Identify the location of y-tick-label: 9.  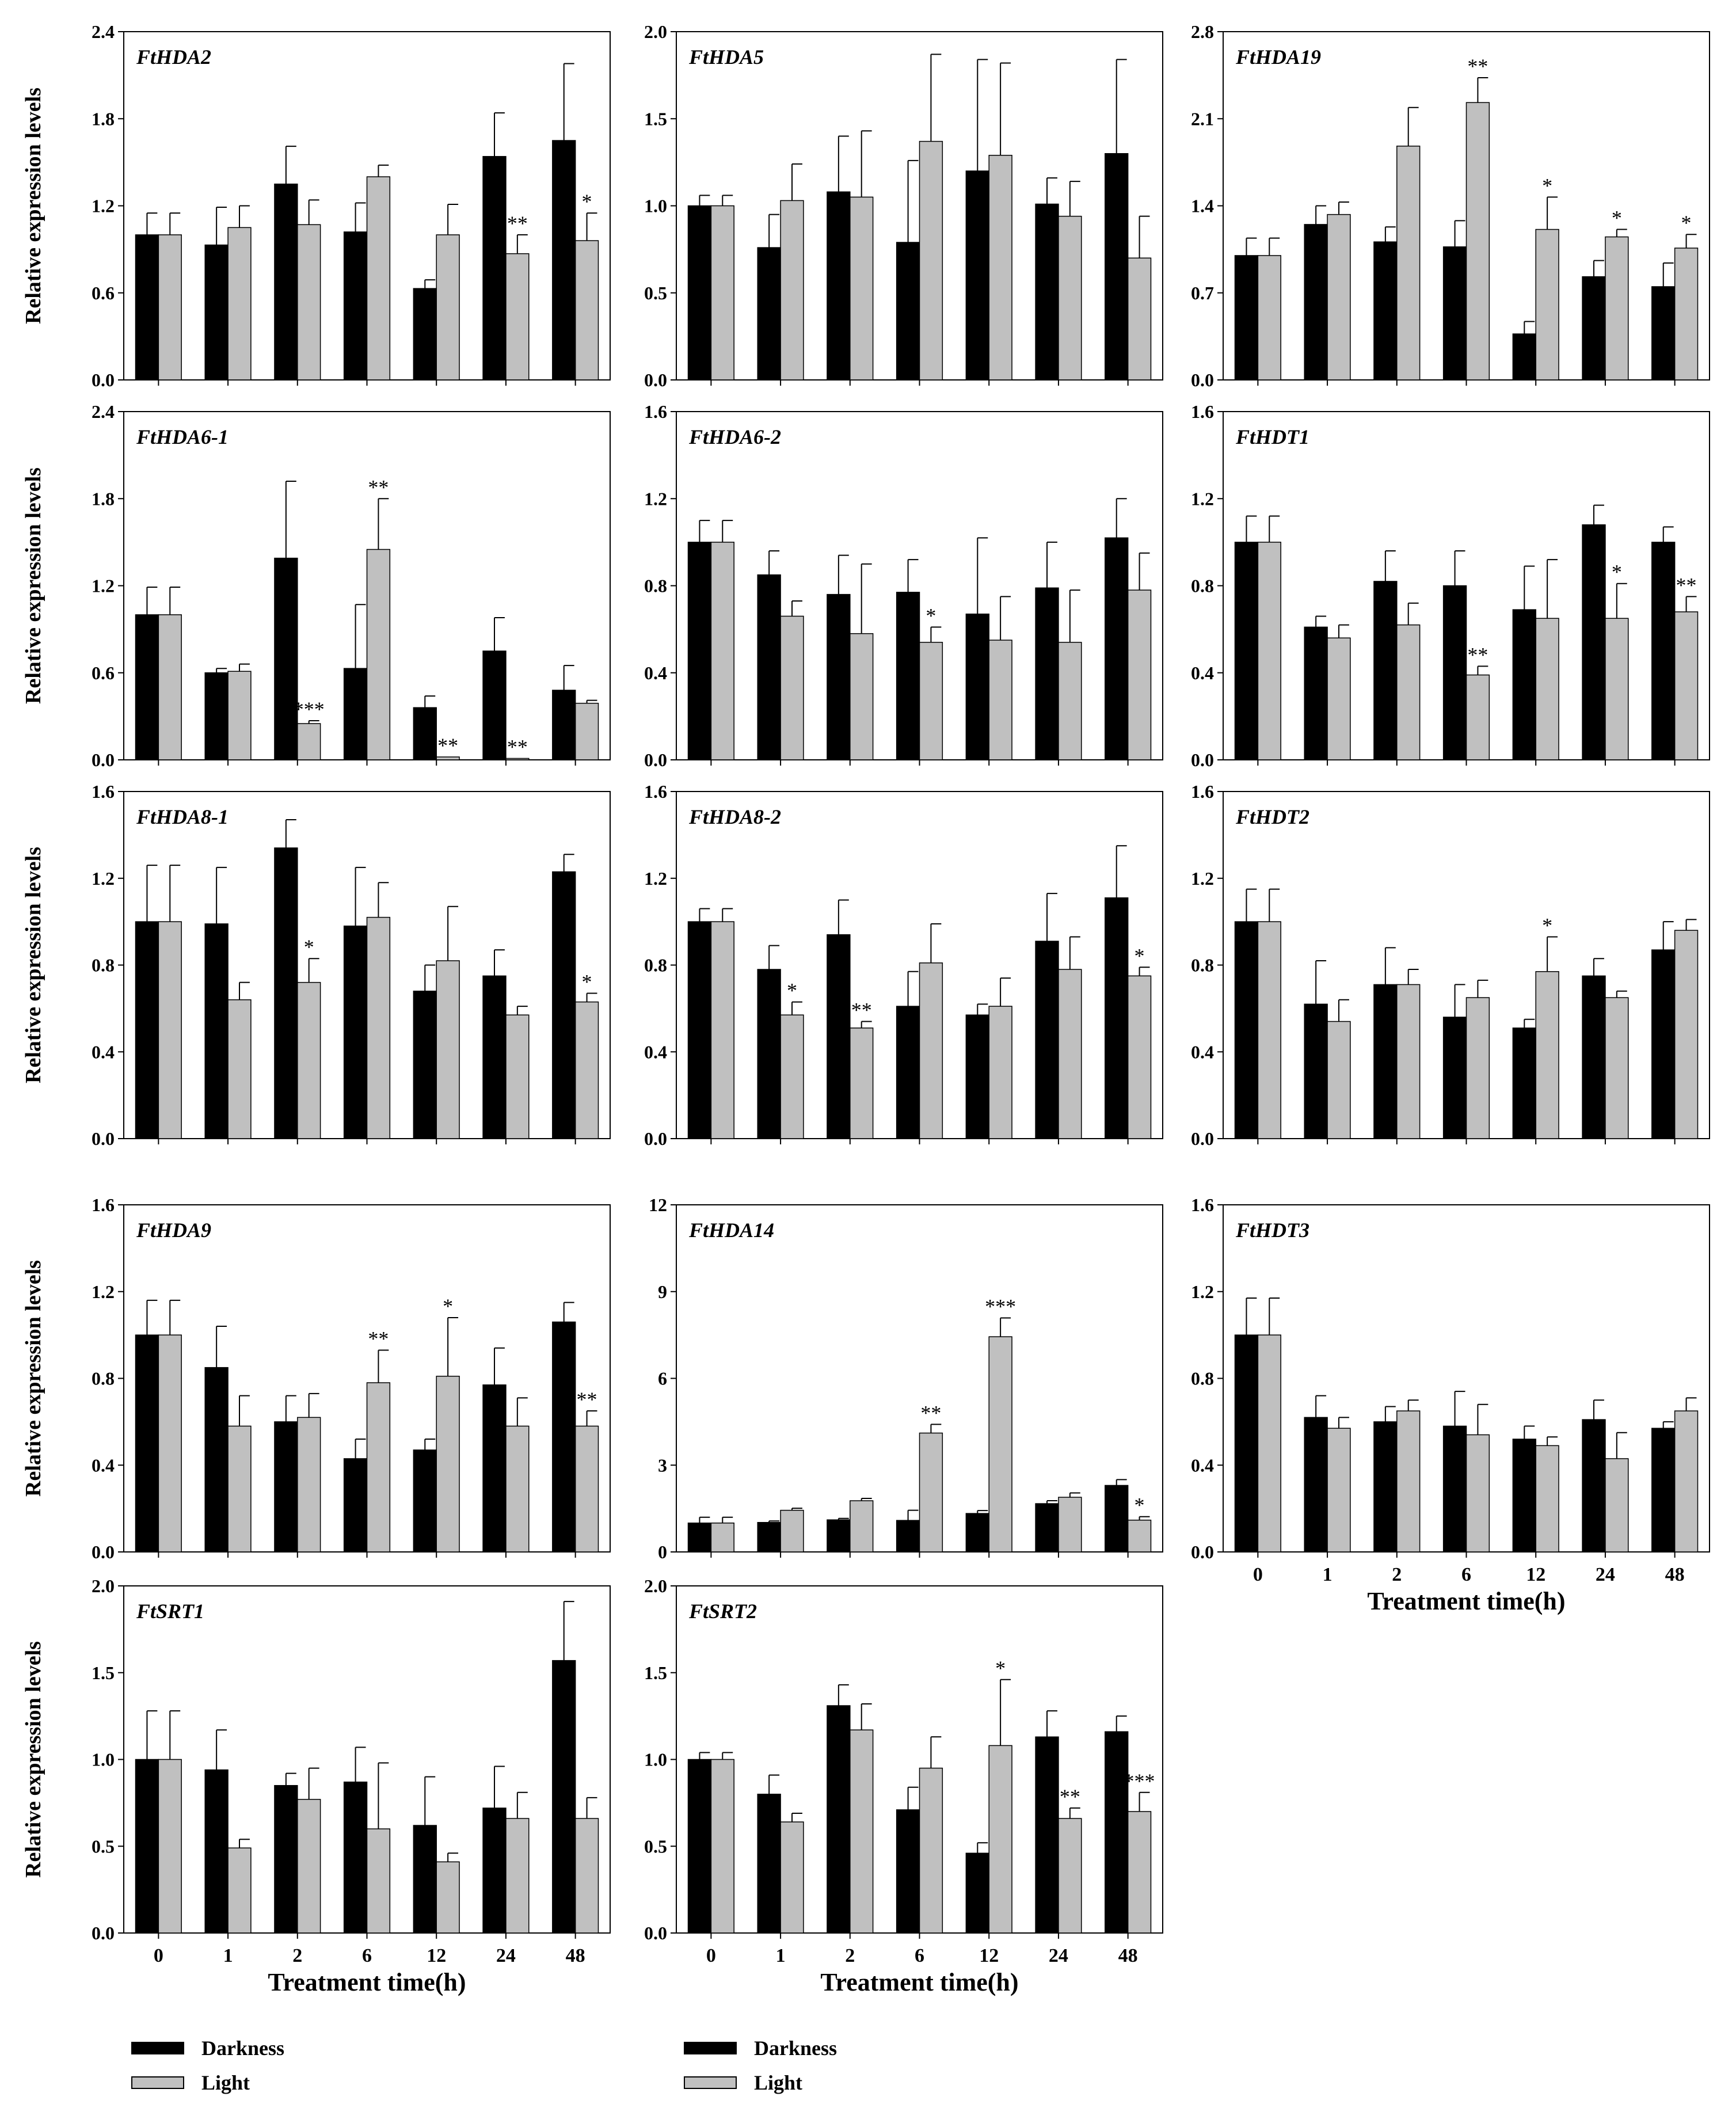
(662, 1291).